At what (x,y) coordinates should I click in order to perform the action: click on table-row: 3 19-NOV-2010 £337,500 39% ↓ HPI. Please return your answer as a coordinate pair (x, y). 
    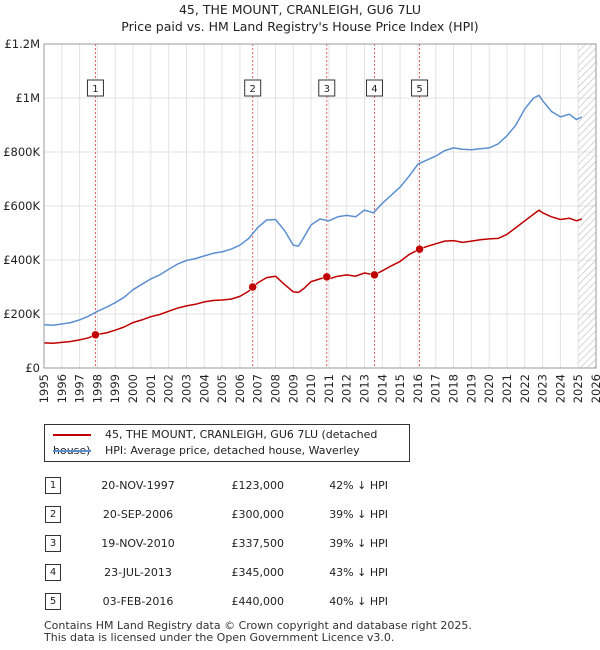
    Looking at the image, I should click on (216, 543).